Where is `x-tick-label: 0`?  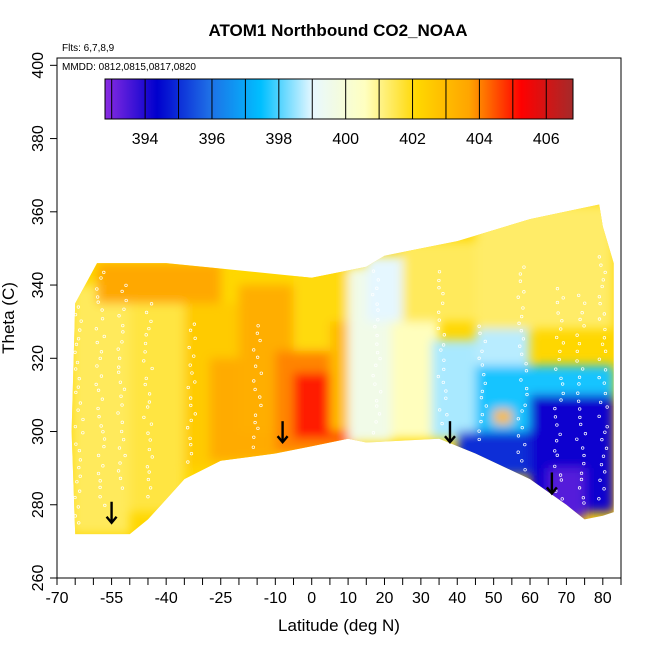
x-tick-label: 0 is located at coordinates (311, 598).